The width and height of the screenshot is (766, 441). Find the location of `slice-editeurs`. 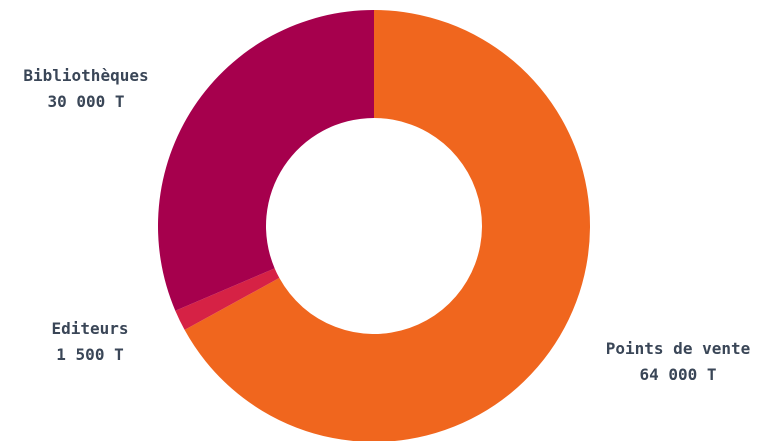

slice-editeurs is located at coordinates (227, 299).